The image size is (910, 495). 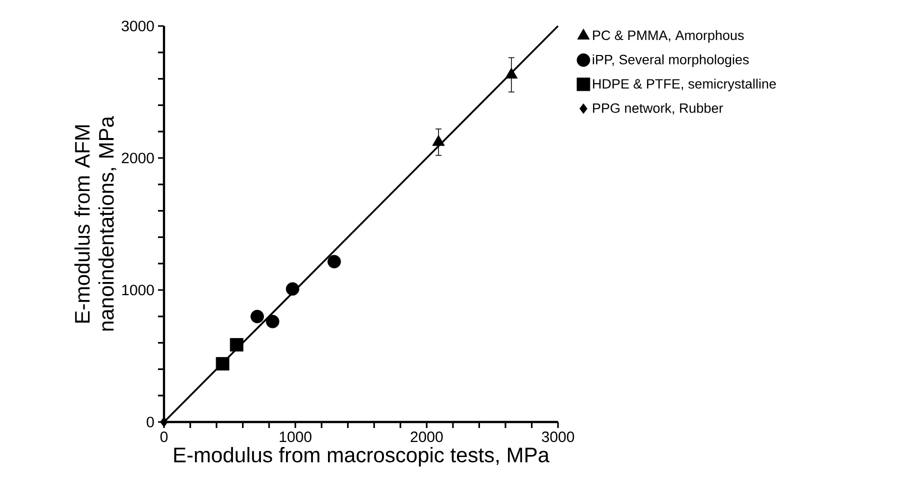 What do you see at coordinates (684, 85) in the screenshot?
I see `legend-label: HDPE & PTFE, semicrystalline` at bounding box center [684, 85].